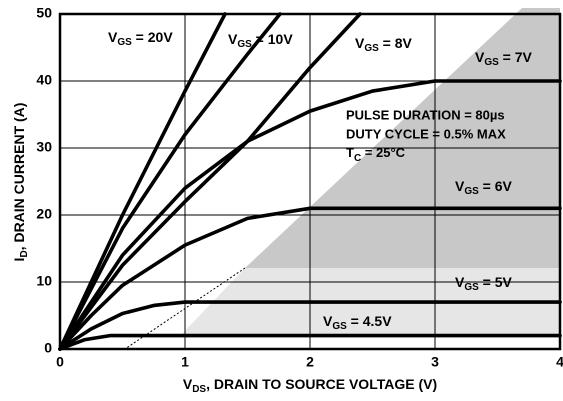 This screenshot has width=563, height=401. What do you see at coordinates (44, 214) in the screenshot?
I see `y-tick-label: 20` at bounding box center [44, 214].